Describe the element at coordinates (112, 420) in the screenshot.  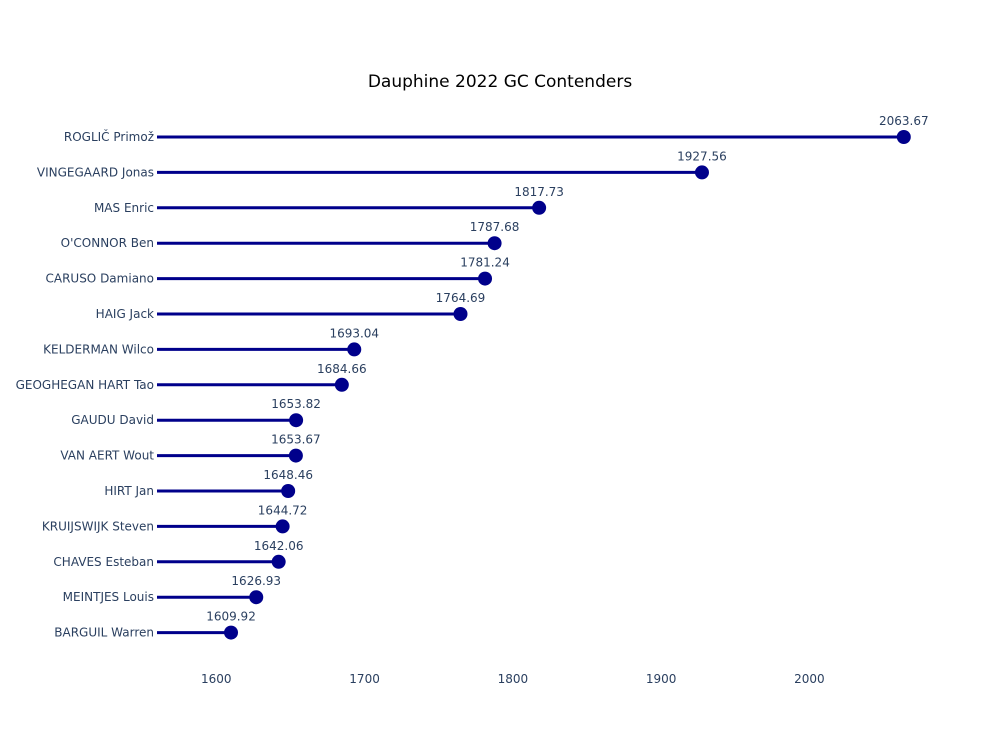
I see `category-label: GAUDU David` at that location.